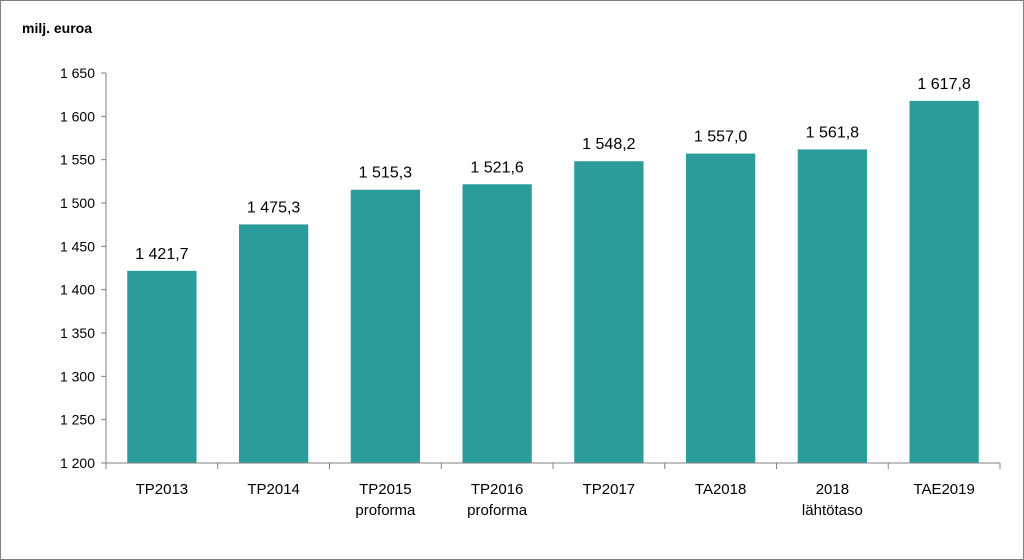 This screenshot has width=1024, height=560. I want to click on y-tick-label: 1 200, so click(77, 463).